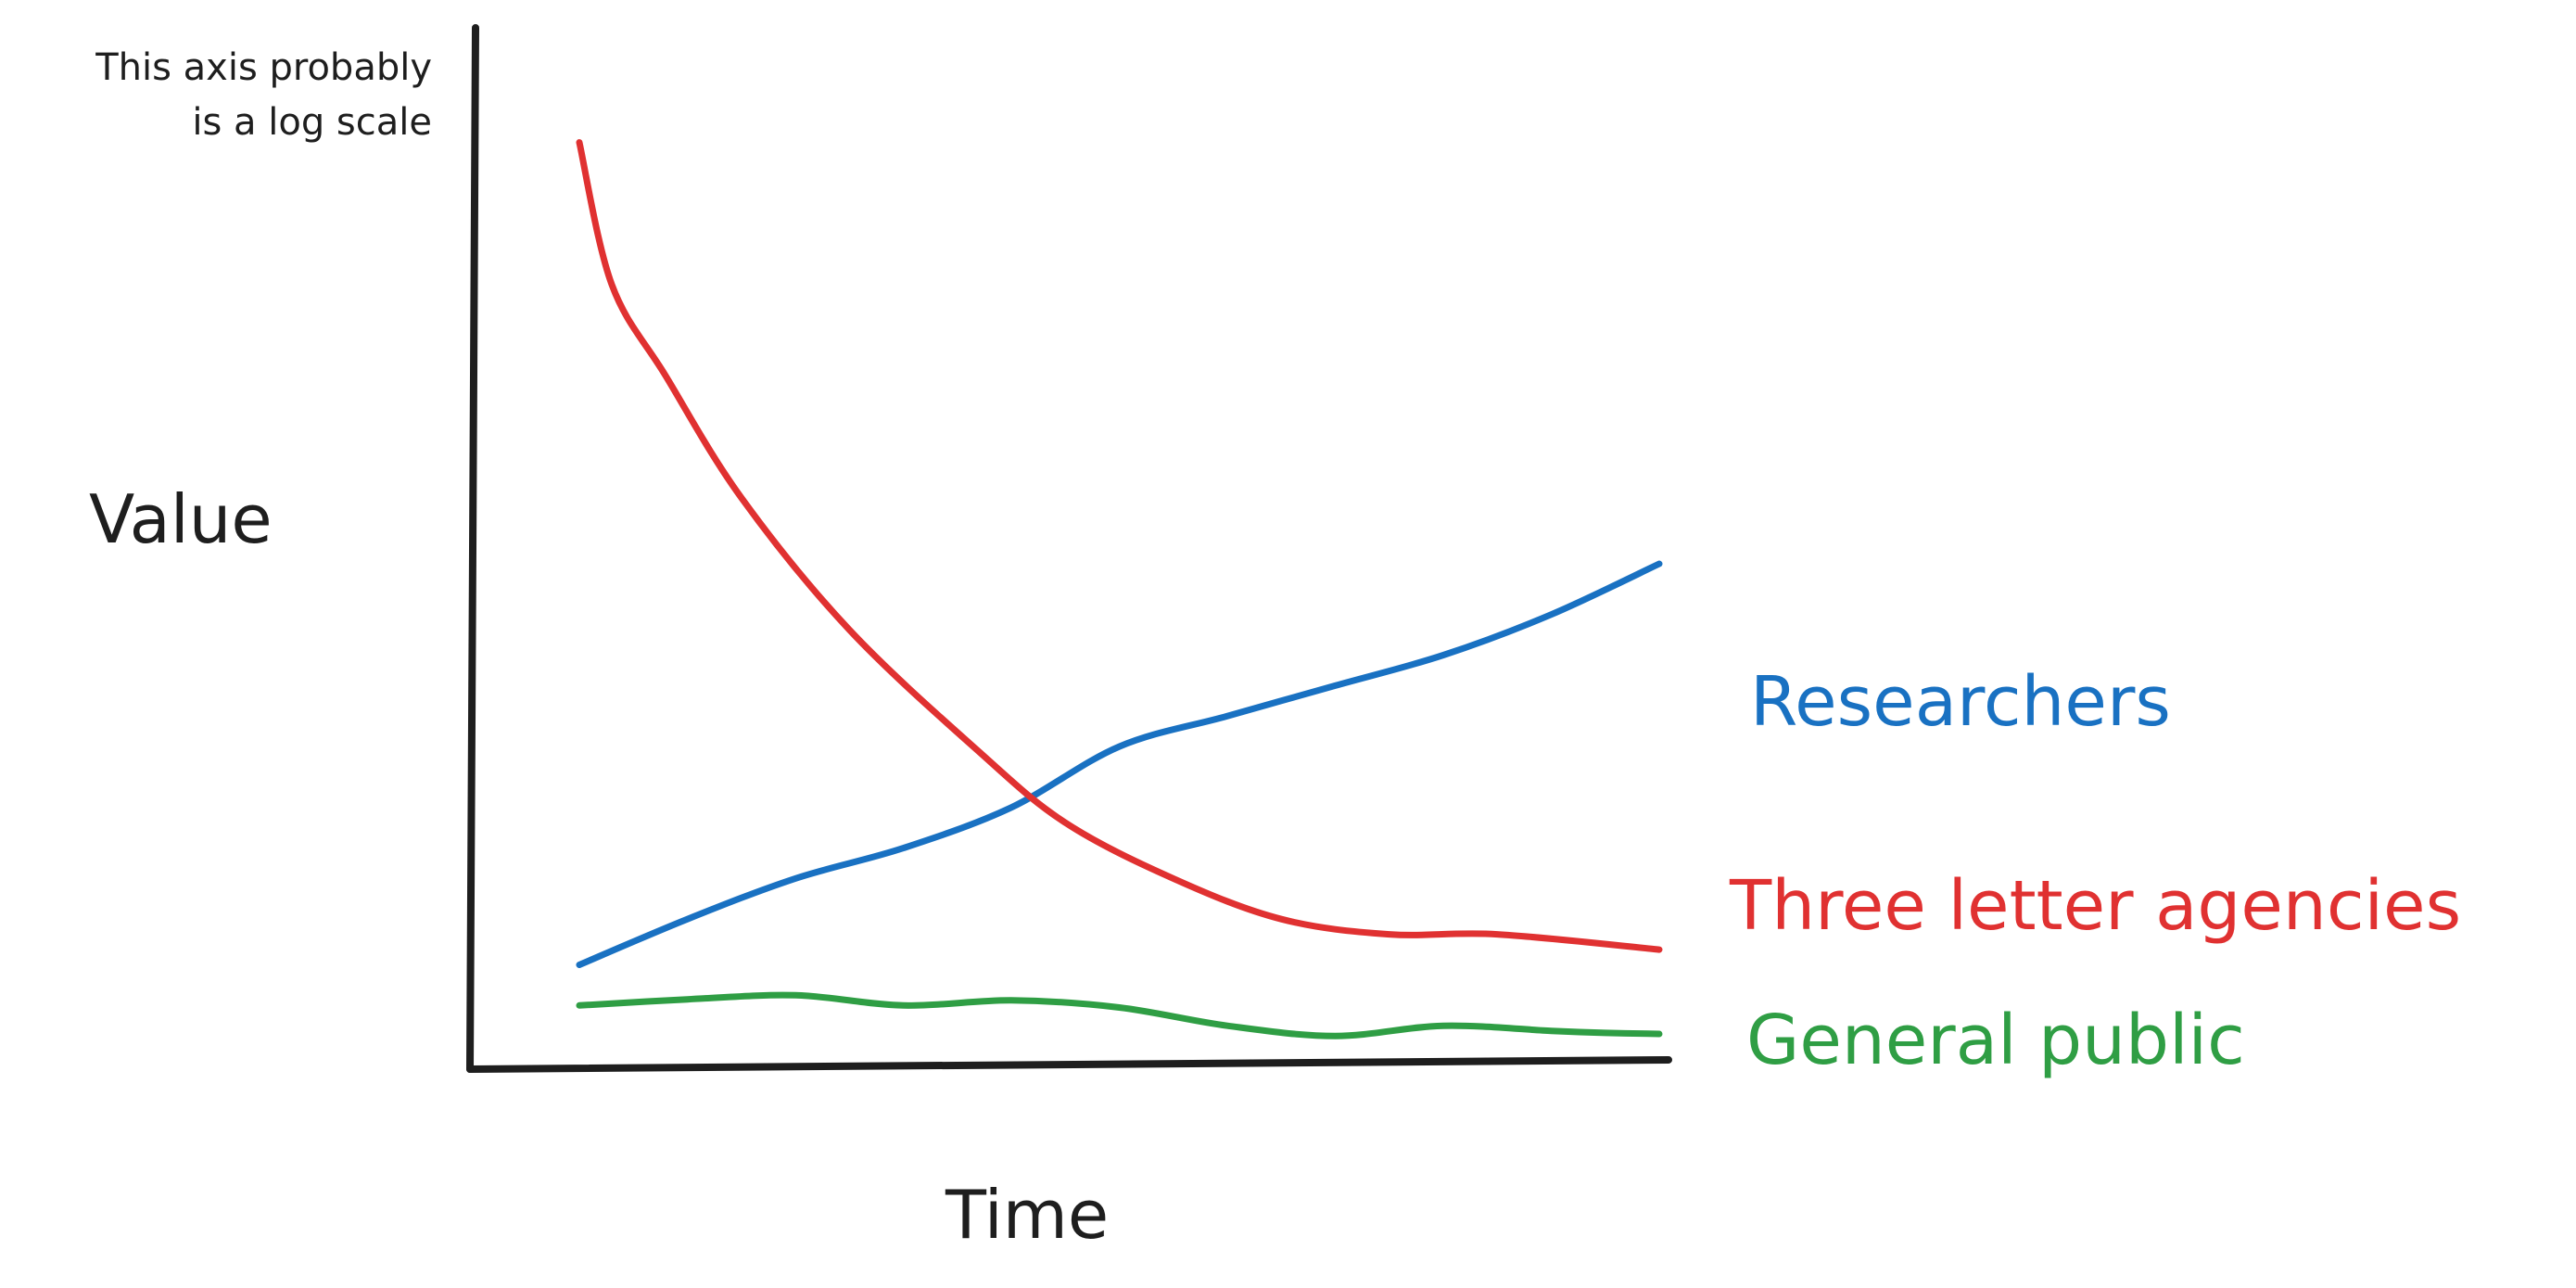 The image size is (2576, 1288). Describe the element at coordinates (1069, 1064) in the screenshot. I see `x-axis-line` at that location.